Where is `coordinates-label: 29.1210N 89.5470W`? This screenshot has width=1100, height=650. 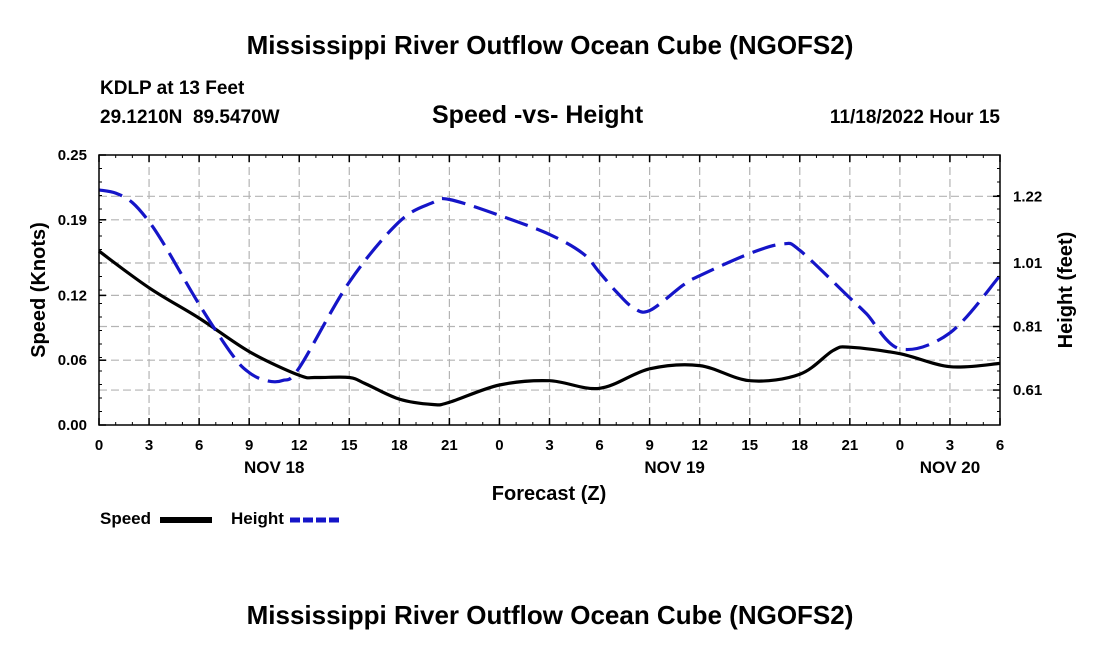
coordinates-label: 29.1210N 89.5470W is located at coordinates (190, 117).